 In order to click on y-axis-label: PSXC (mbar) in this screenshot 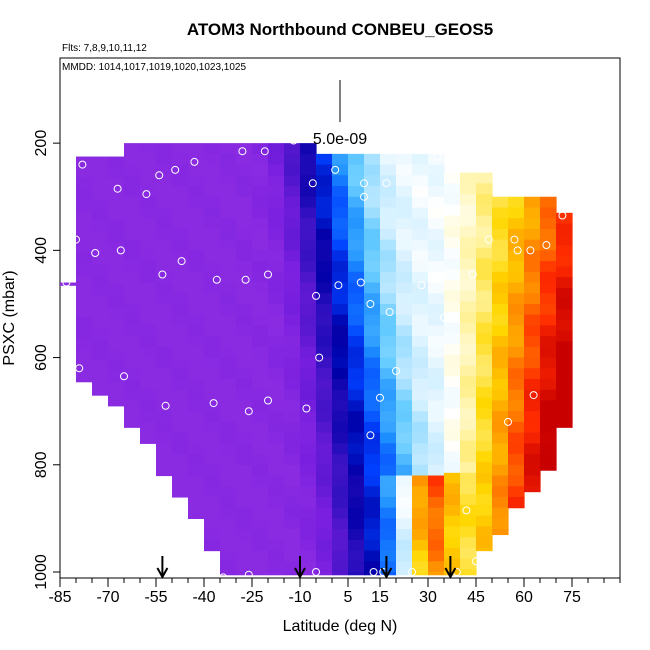, I will do `click(9, 317)`.